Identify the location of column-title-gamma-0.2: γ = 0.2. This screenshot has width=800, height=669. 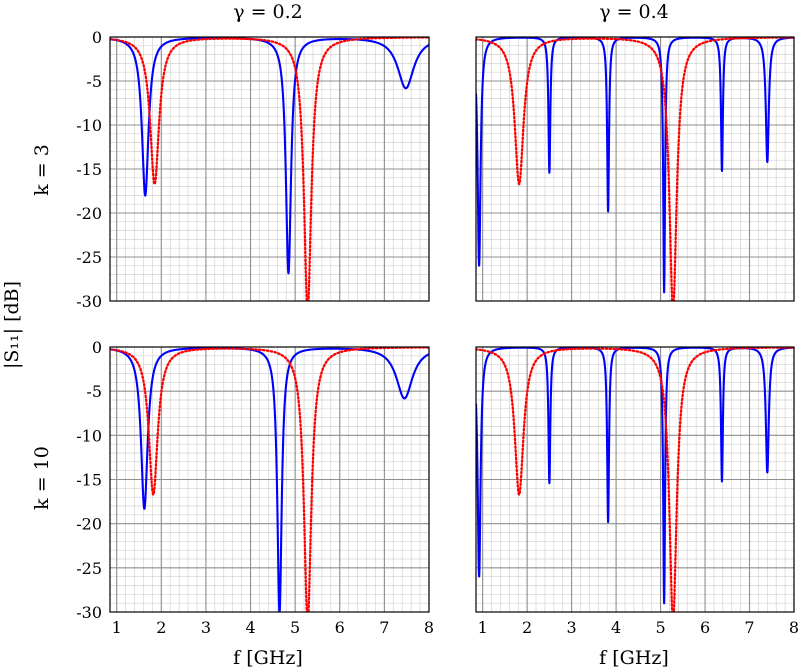
(268, 12).